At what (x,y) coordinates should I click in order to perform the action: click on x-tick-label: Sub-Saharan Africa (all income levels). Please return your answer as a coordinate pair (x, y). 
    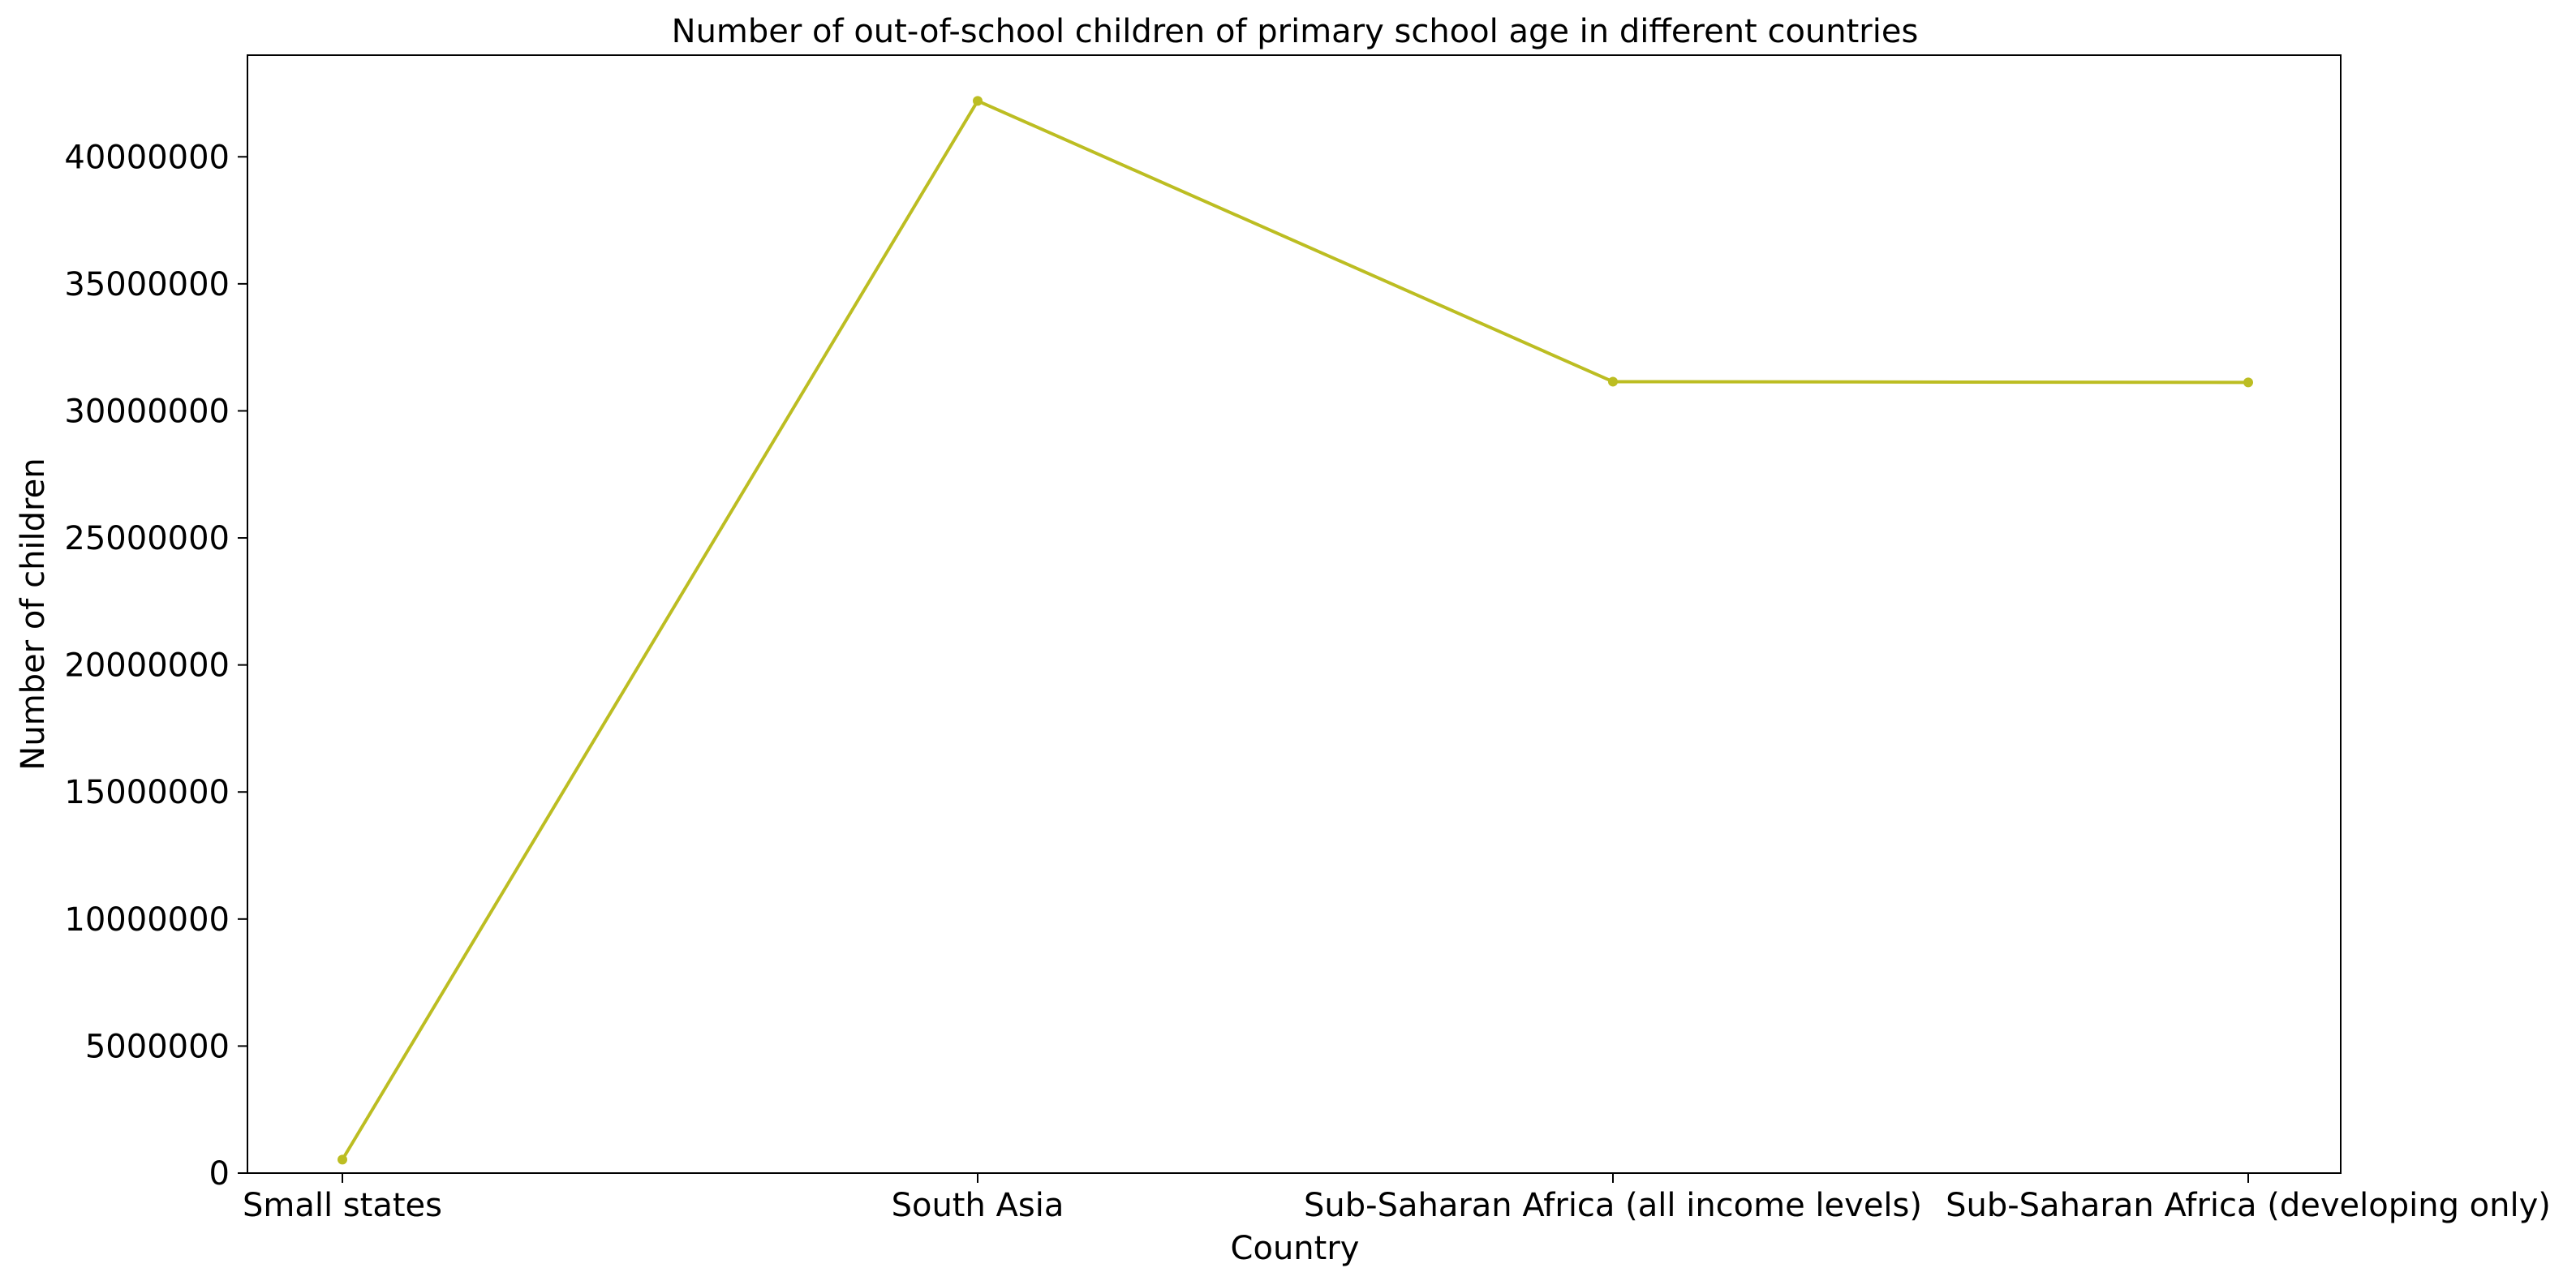
    Looking at the image, I should click on (1613, 1205).